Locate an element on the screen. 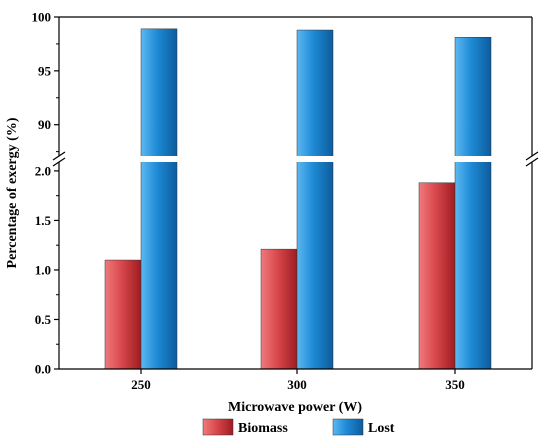  x-tick-label-250: 250 is located at coordinates (141, 384).